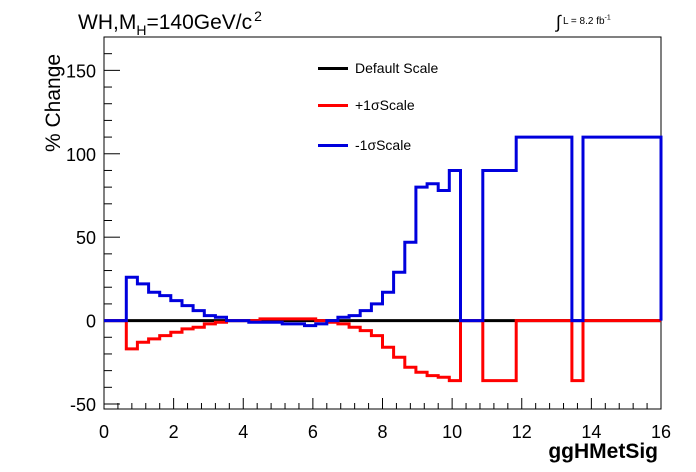 The image size is (696, 472). What do you see at coordinates (313, 432) in the screenshot?
I see `x-tick-label: 6` at bounding box center [313, 432].